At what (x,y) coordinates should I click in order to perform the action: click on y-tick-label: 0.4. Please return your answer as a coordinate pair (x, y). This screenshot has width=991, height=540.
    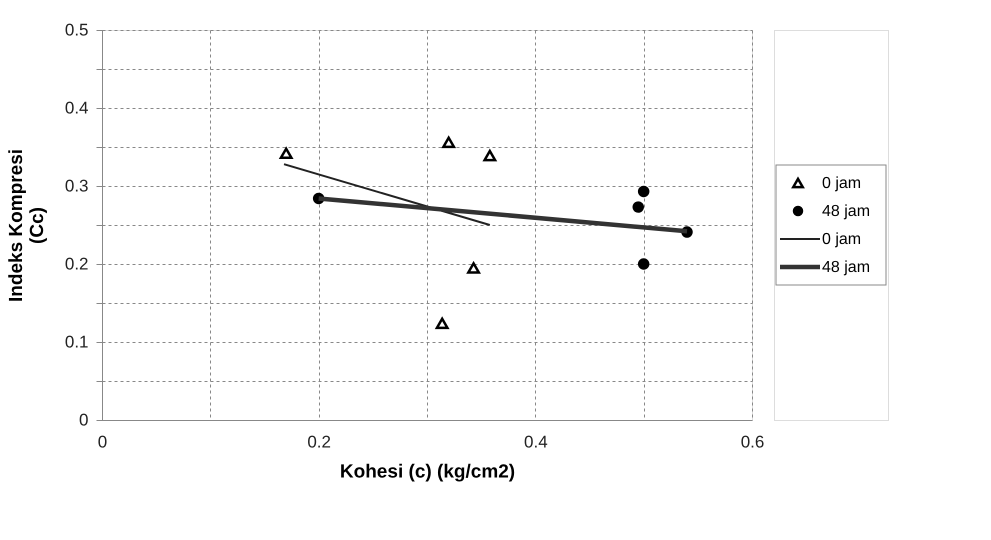
    Looking at the image, I should click on (76, 108).